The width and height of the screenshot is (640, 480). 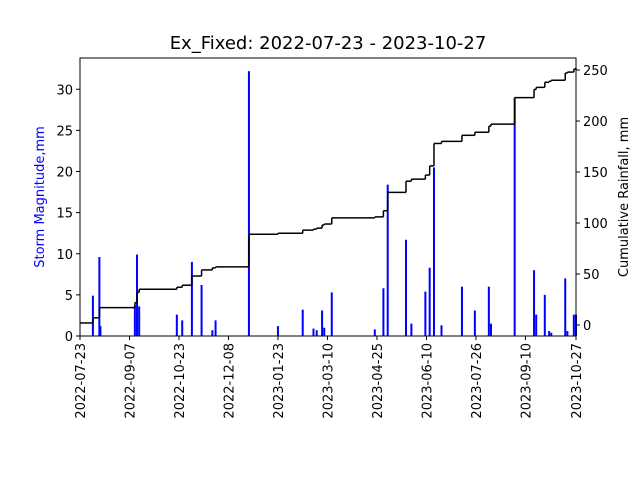 What do you see at coordinates (69, 296) in the screenshot?
I see `y-tick-label: 5` at bounding box center [69, 296].